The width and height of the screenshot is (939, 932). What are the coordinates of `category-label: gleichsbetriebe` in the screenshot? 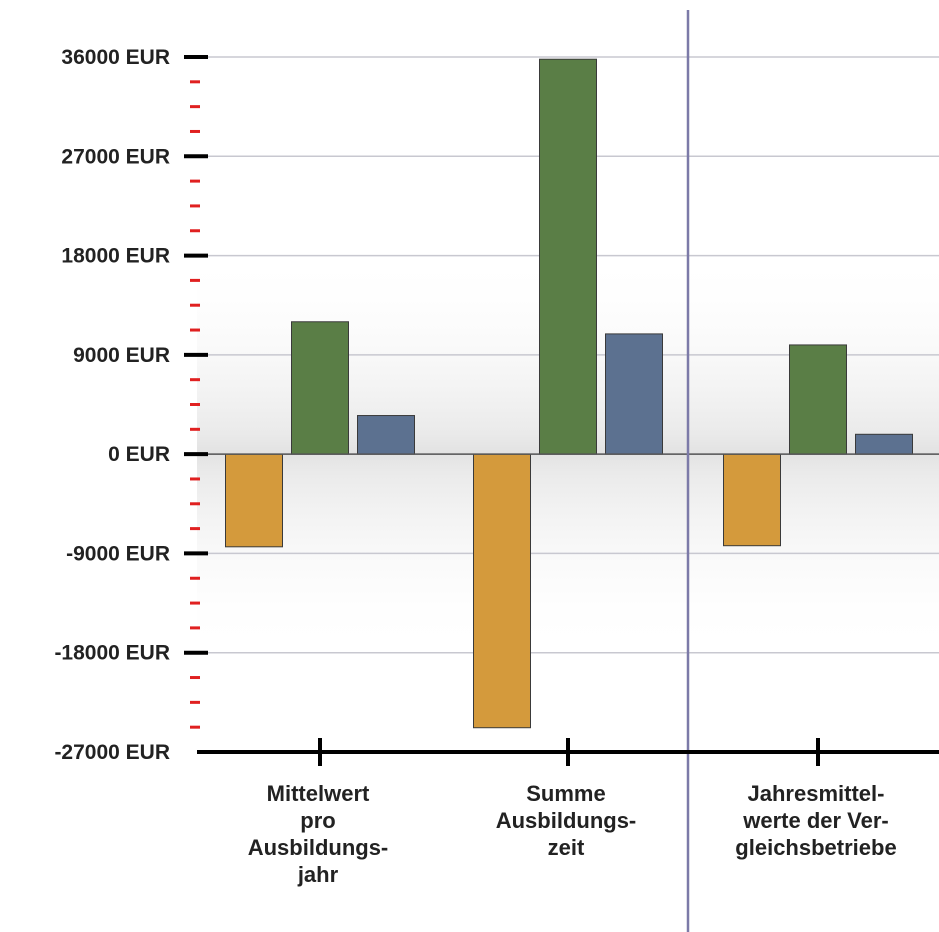 It's located at (815, 847).